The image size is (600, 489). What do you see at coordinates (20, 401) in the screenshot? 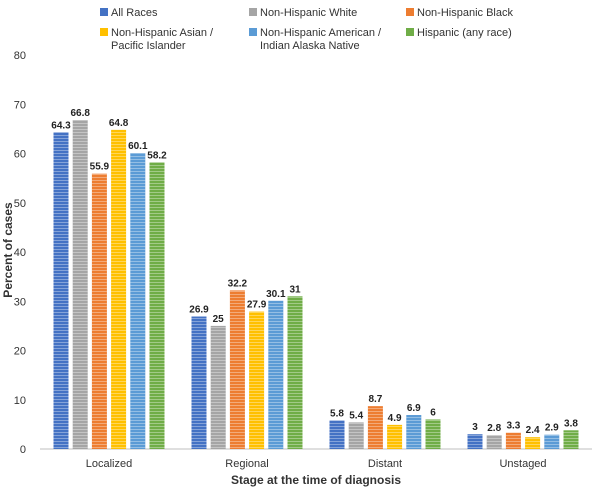
I see `y-tick-label: 10` at bounding box center [20, 401].